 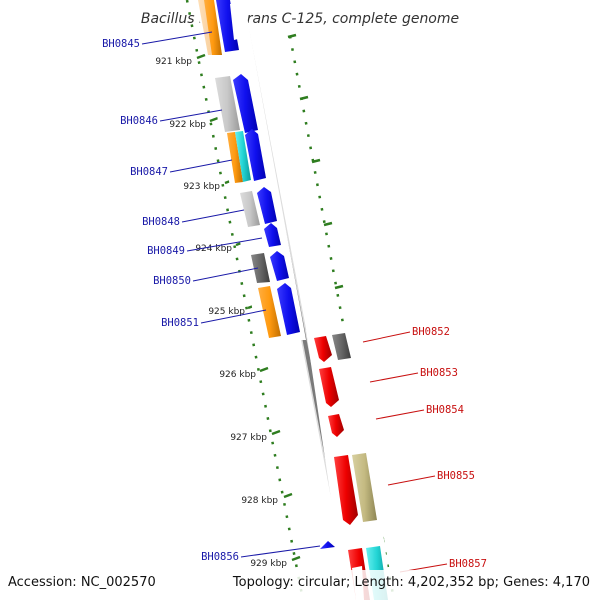 I want to click on gene-label: BH0846, so click(x=139, y=121).